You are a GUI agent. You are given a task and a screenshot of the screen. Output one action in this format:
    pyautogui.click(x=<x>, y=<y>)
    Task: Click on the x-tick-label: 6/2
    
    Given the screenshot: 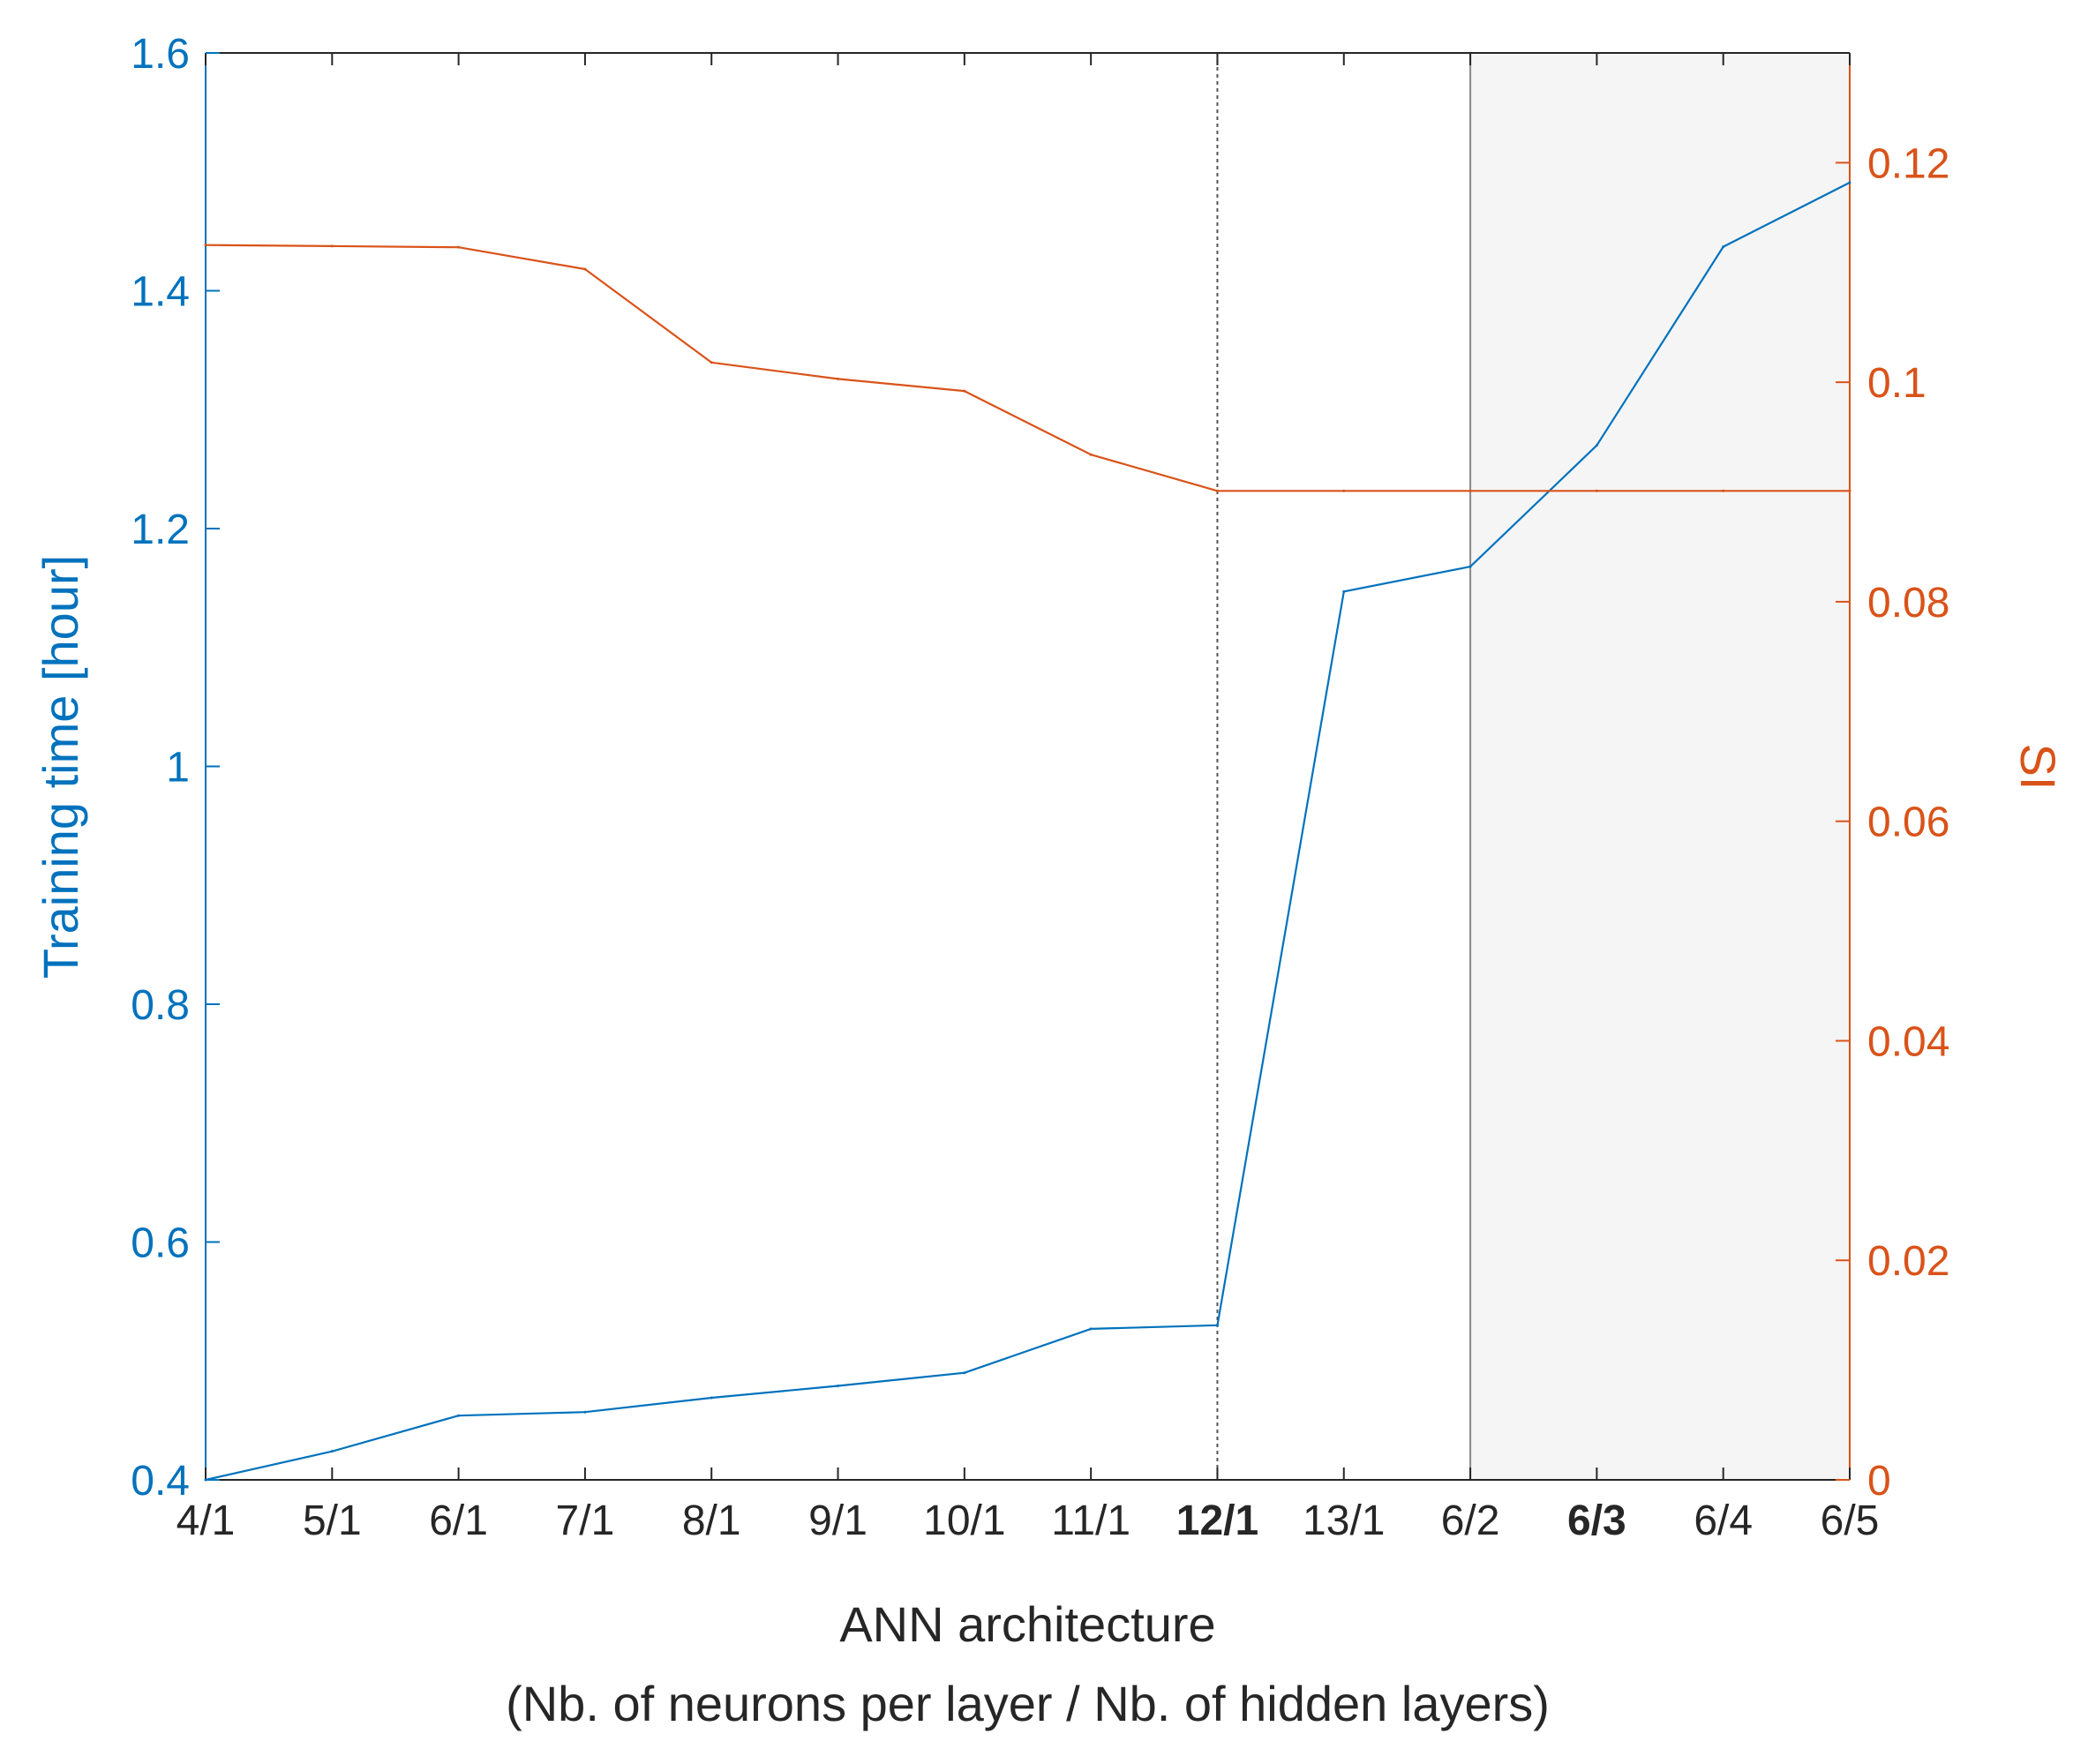 What is the action you would take?
    pyautogui.click(x=1470, y=1521)
    